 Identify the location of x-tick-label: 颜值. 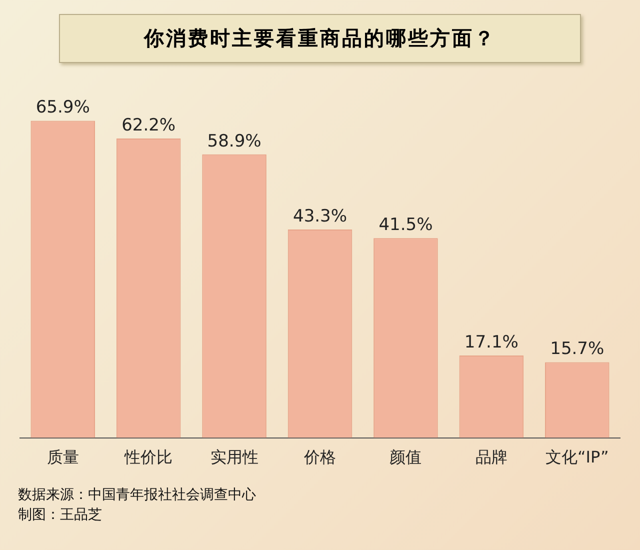
(406, 457).